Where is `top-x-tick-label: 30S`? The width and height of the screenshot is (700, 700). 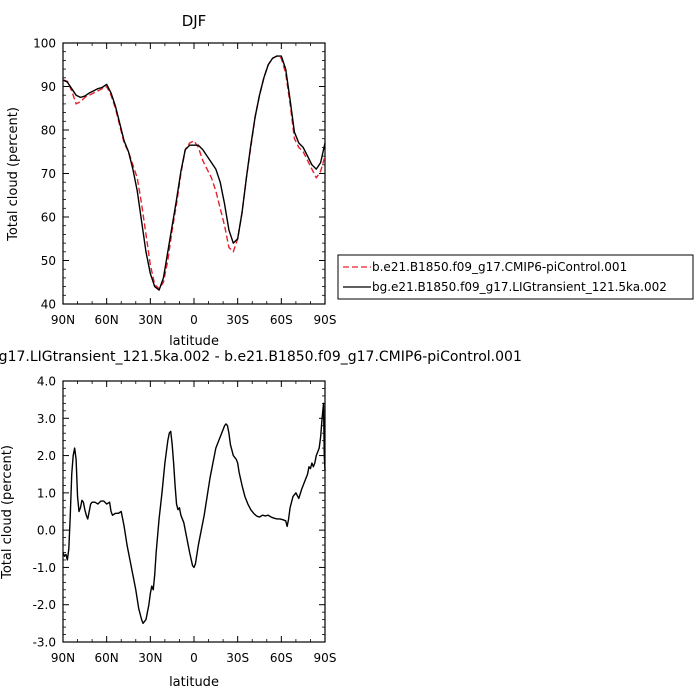 top-x-tick-label: 30S is located at coordinates (237, 320).